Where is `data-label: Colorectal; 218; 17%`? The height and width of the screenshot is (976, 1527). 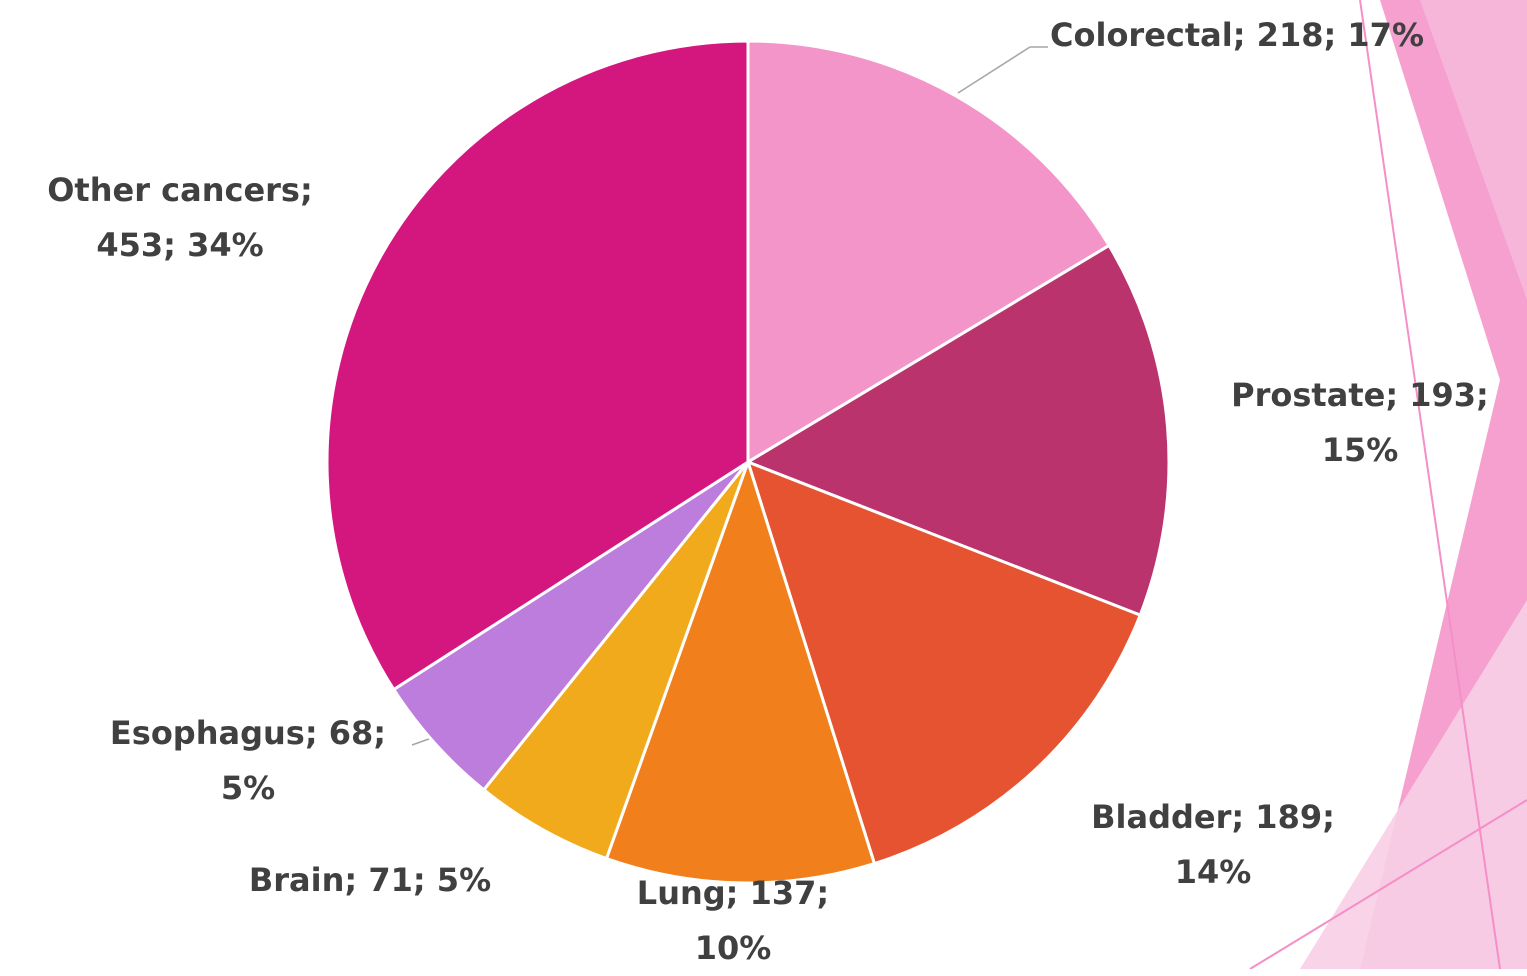 data-label: Colorectal; 218; 17% is located at coordinates (1237, 35).